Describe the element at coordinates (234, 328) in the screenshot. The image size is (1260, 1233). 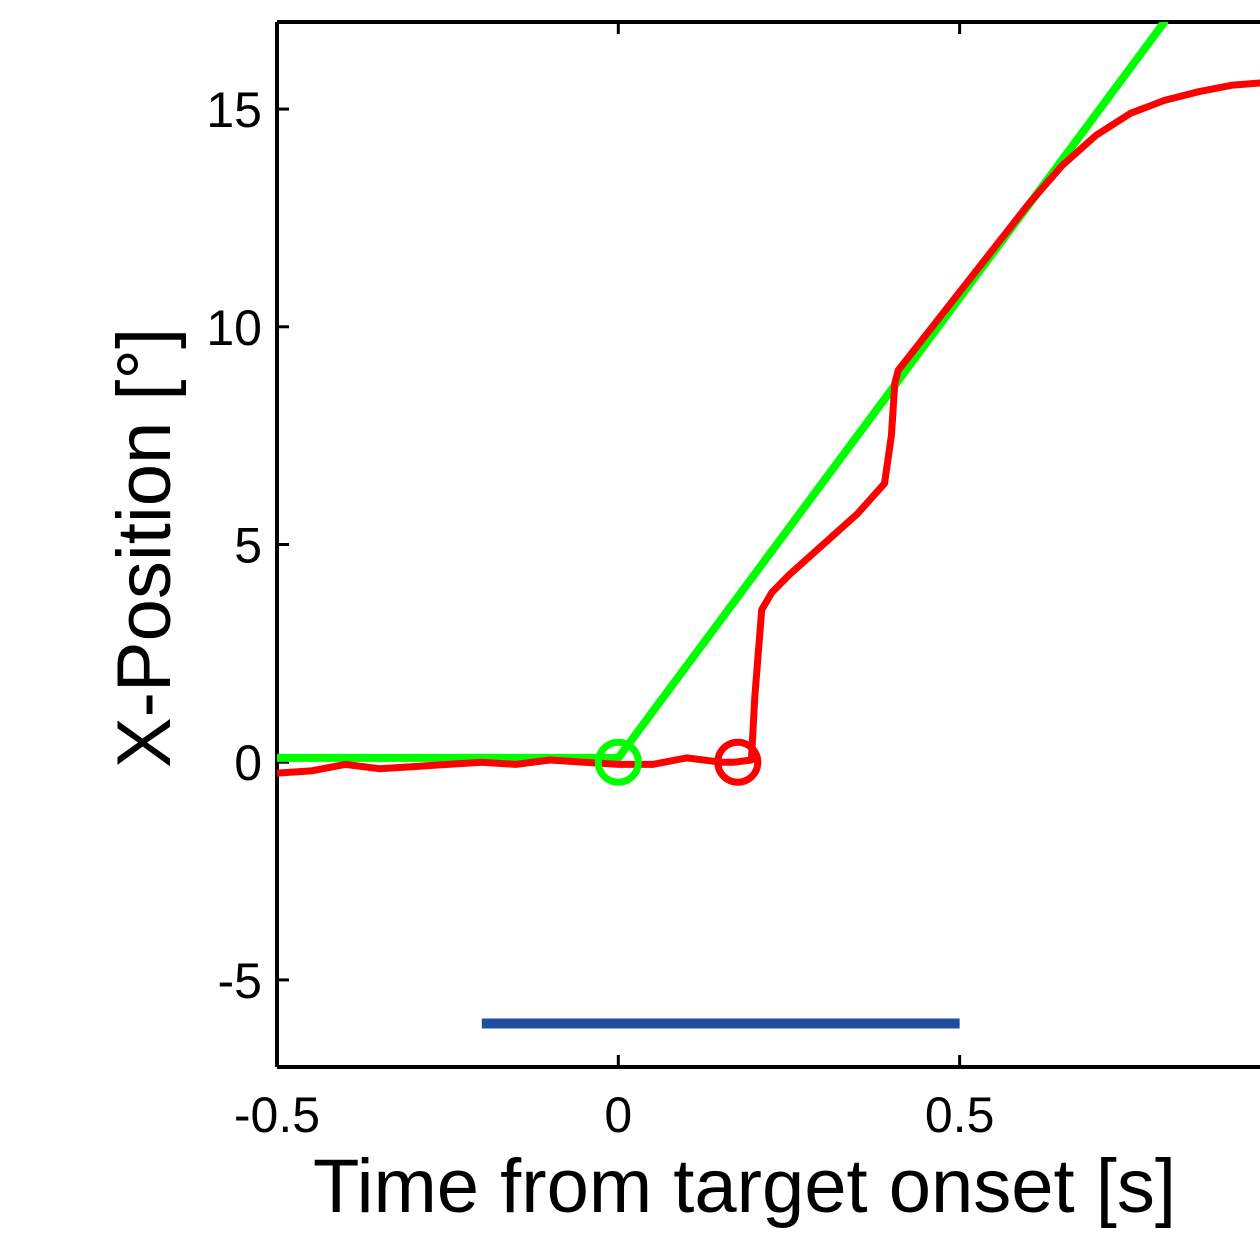
I see `y-tick-label: 10` at that location.